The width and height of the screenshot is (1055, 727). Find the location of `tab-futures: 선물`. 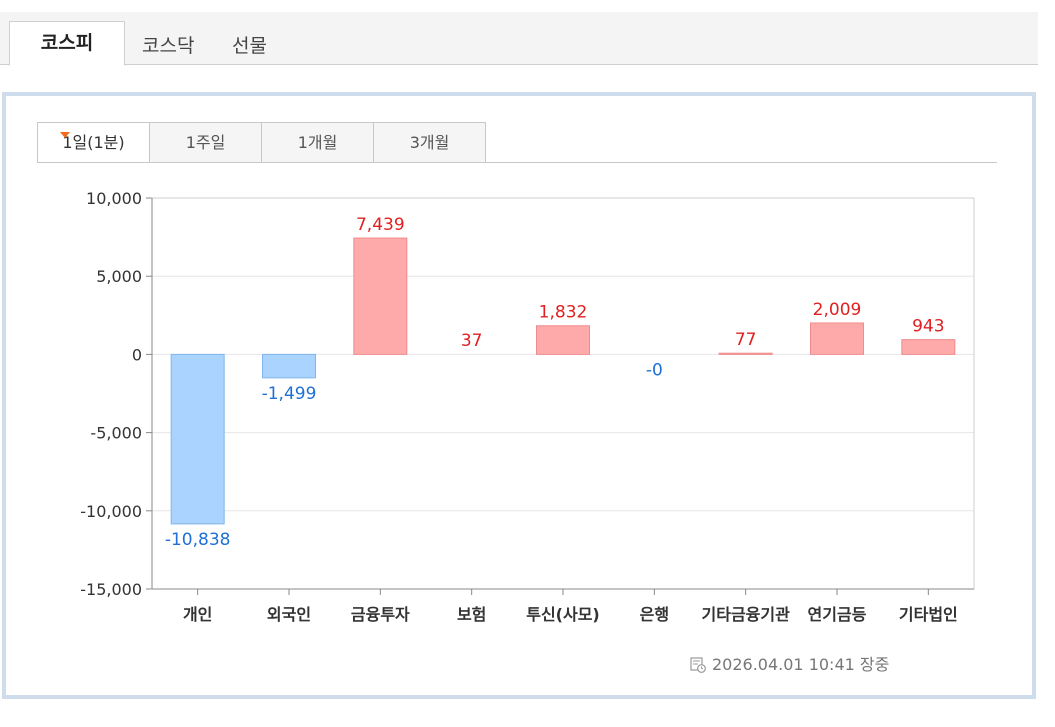

tab-futures: 선물 is located at coordinates (249, 46).